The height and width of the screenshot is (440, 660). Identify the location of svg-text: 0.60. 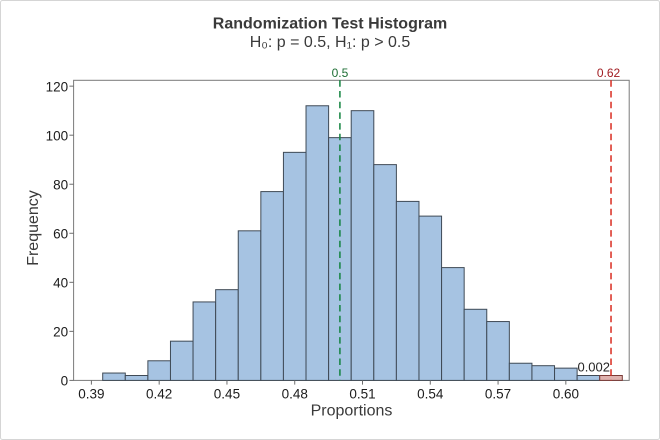
(566, 393).